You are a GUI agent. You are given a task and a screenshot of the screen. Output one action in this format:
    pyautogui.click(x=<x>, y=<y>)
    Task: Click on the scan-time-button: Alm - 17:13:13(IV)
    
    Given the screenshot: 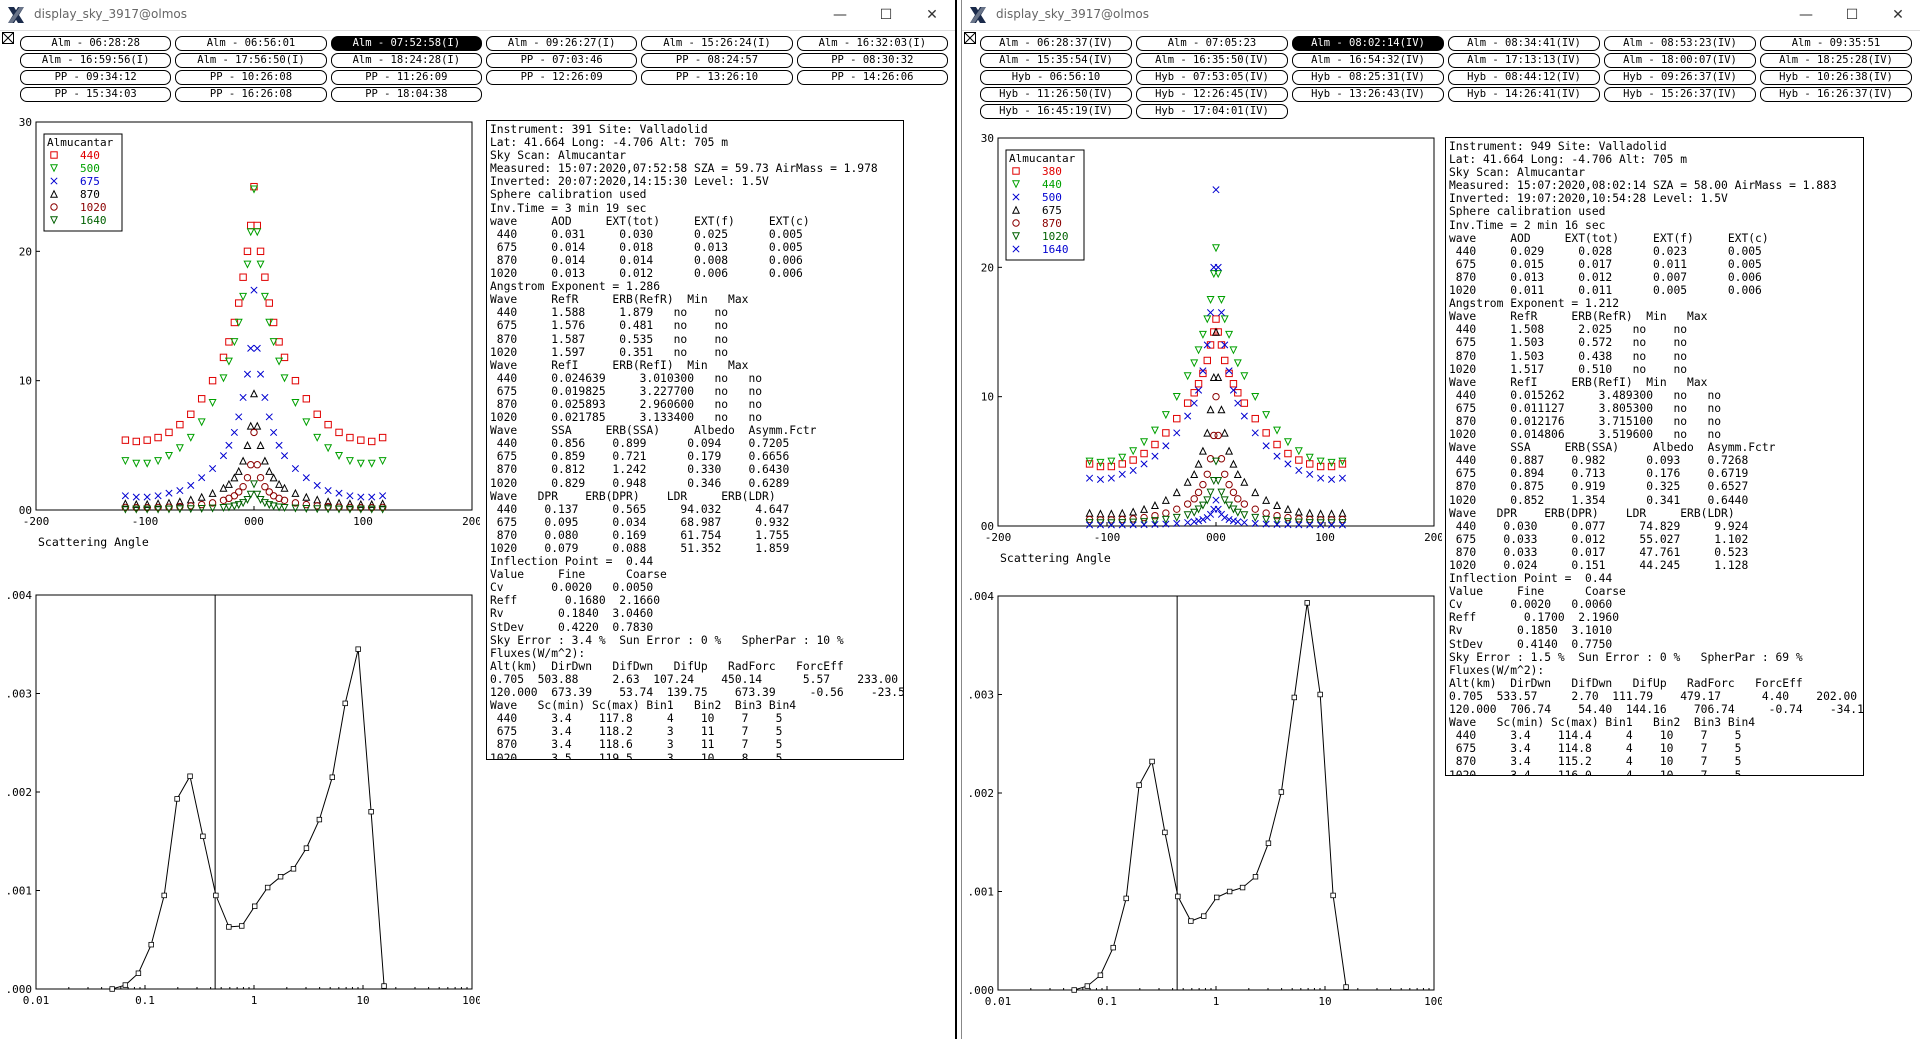 What is the action you would take?
    pyautogui.click(x=1524, y=60)
    